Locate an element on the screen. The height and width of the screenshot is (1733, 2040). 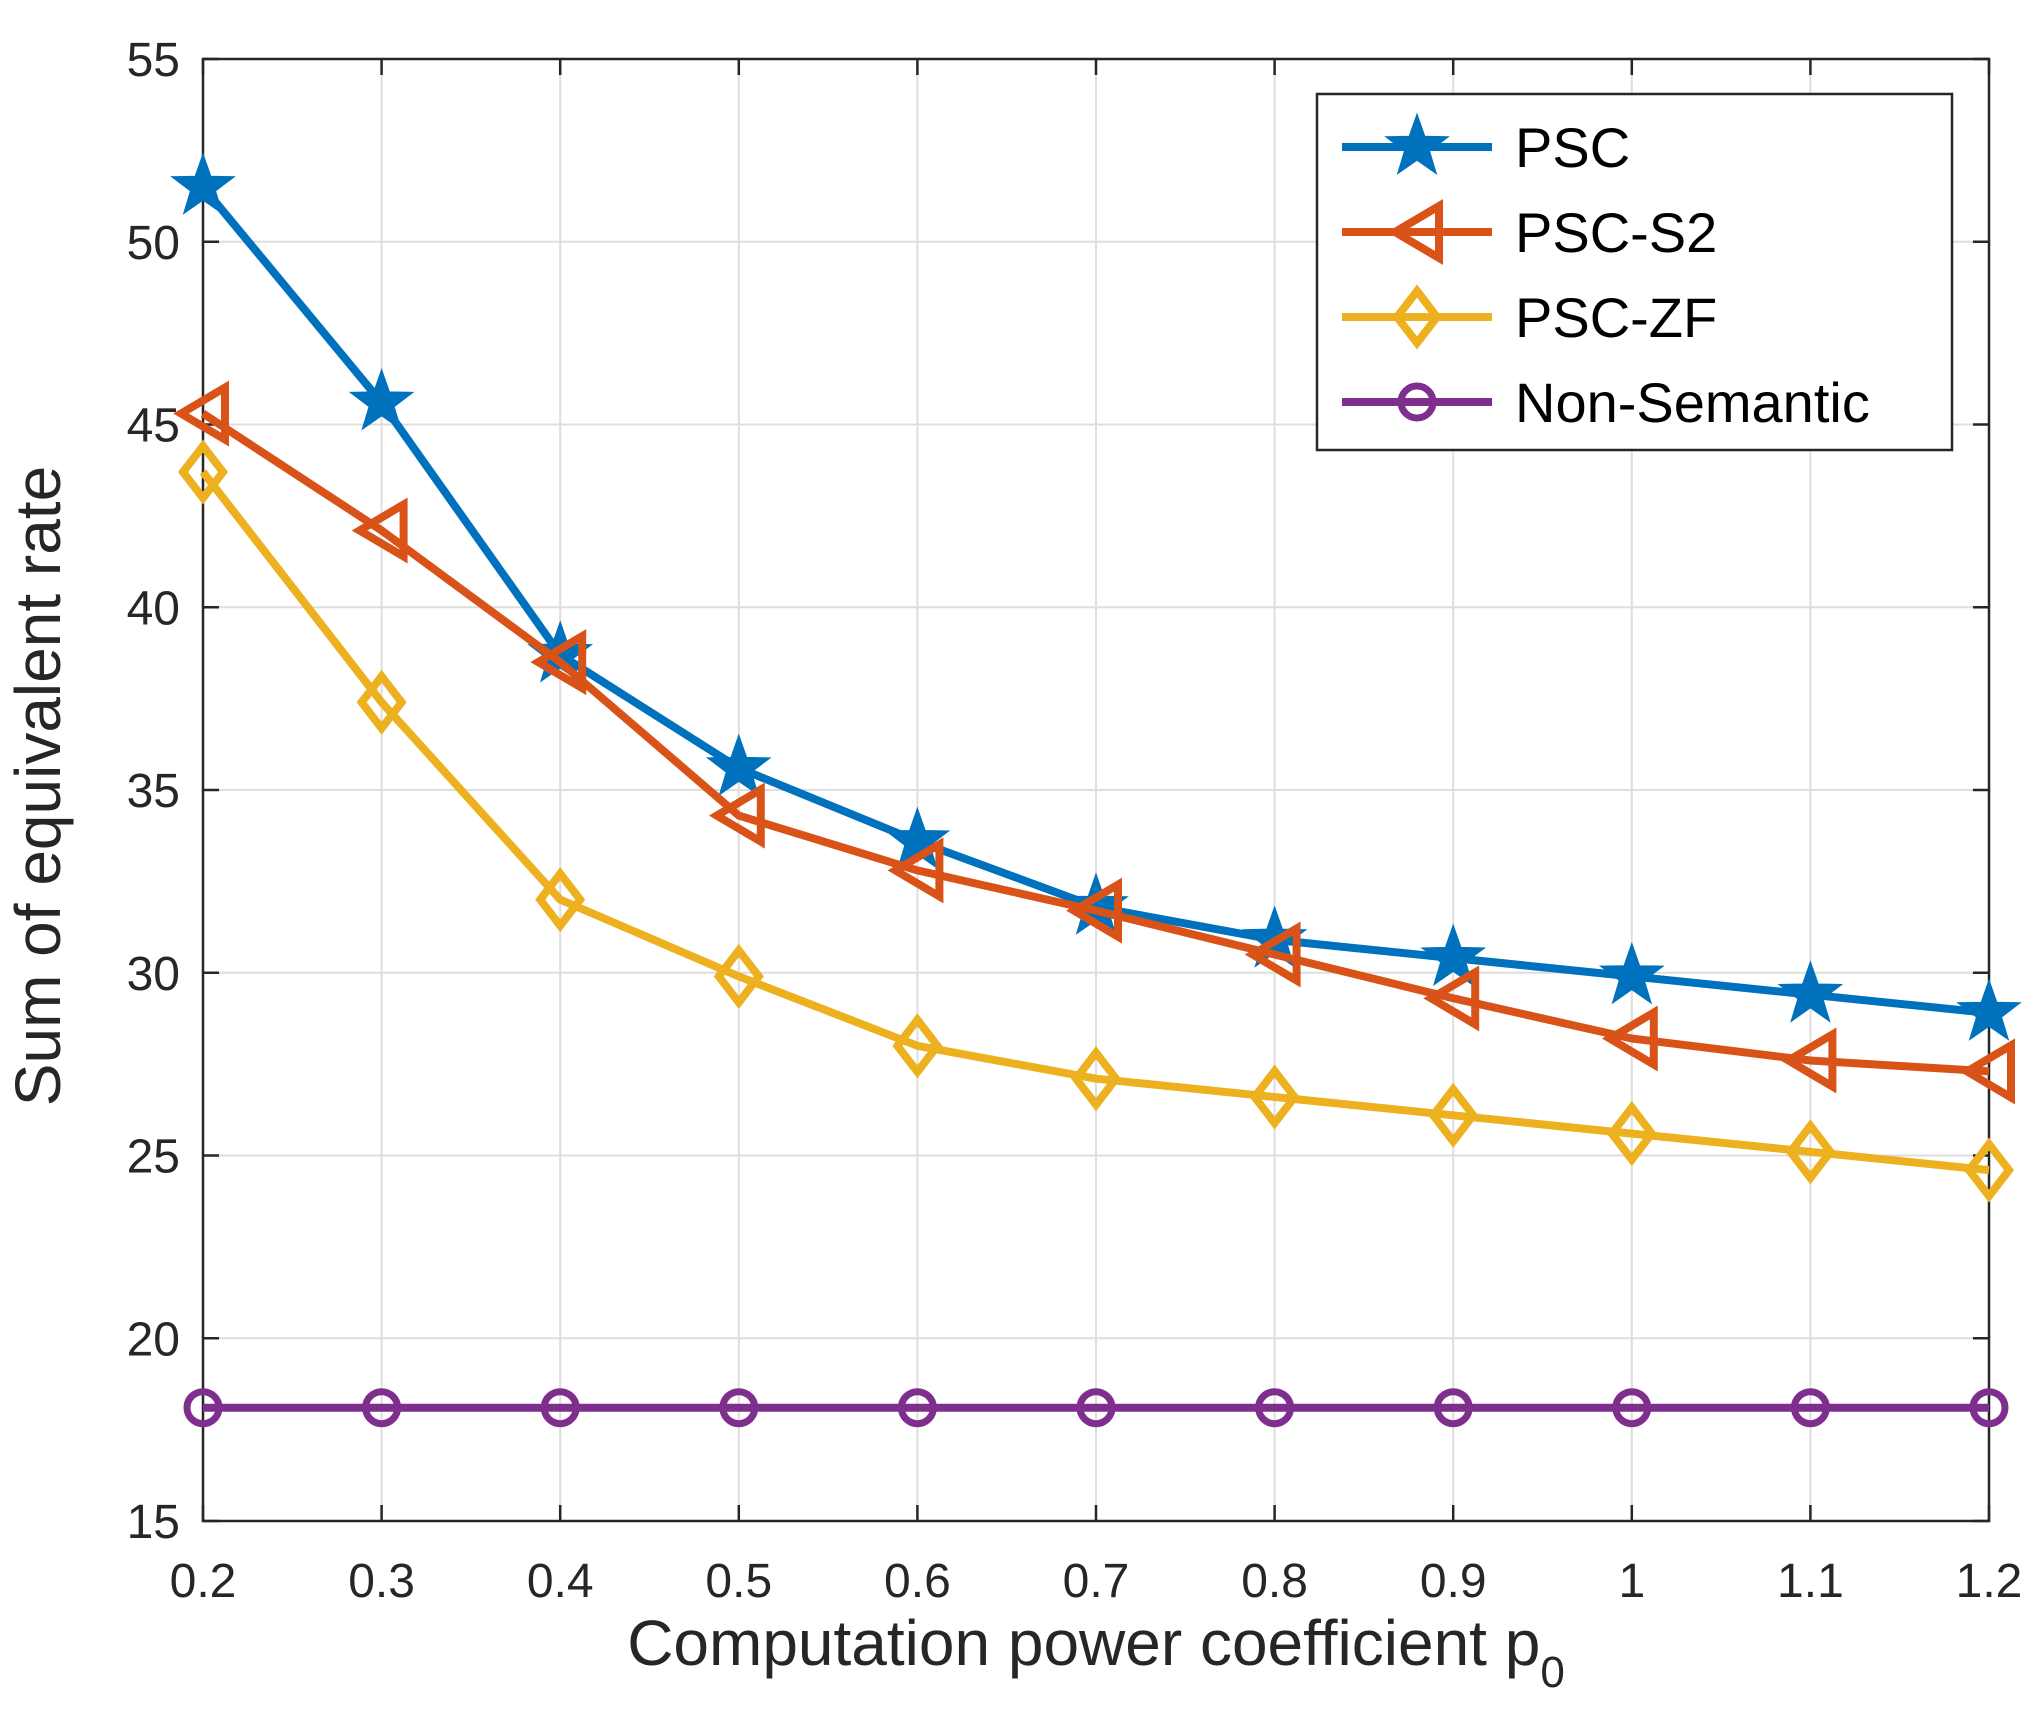
x-tick-label: 0.2 is located at coordinates (203, 1581).